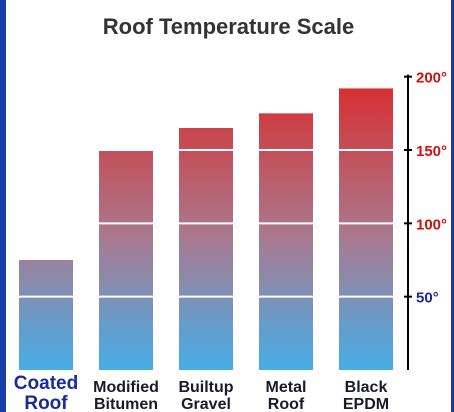  Describe the element at coordinates (46, 392) in the screenshot. I see `category-label-1: Coated Roof` at that location.